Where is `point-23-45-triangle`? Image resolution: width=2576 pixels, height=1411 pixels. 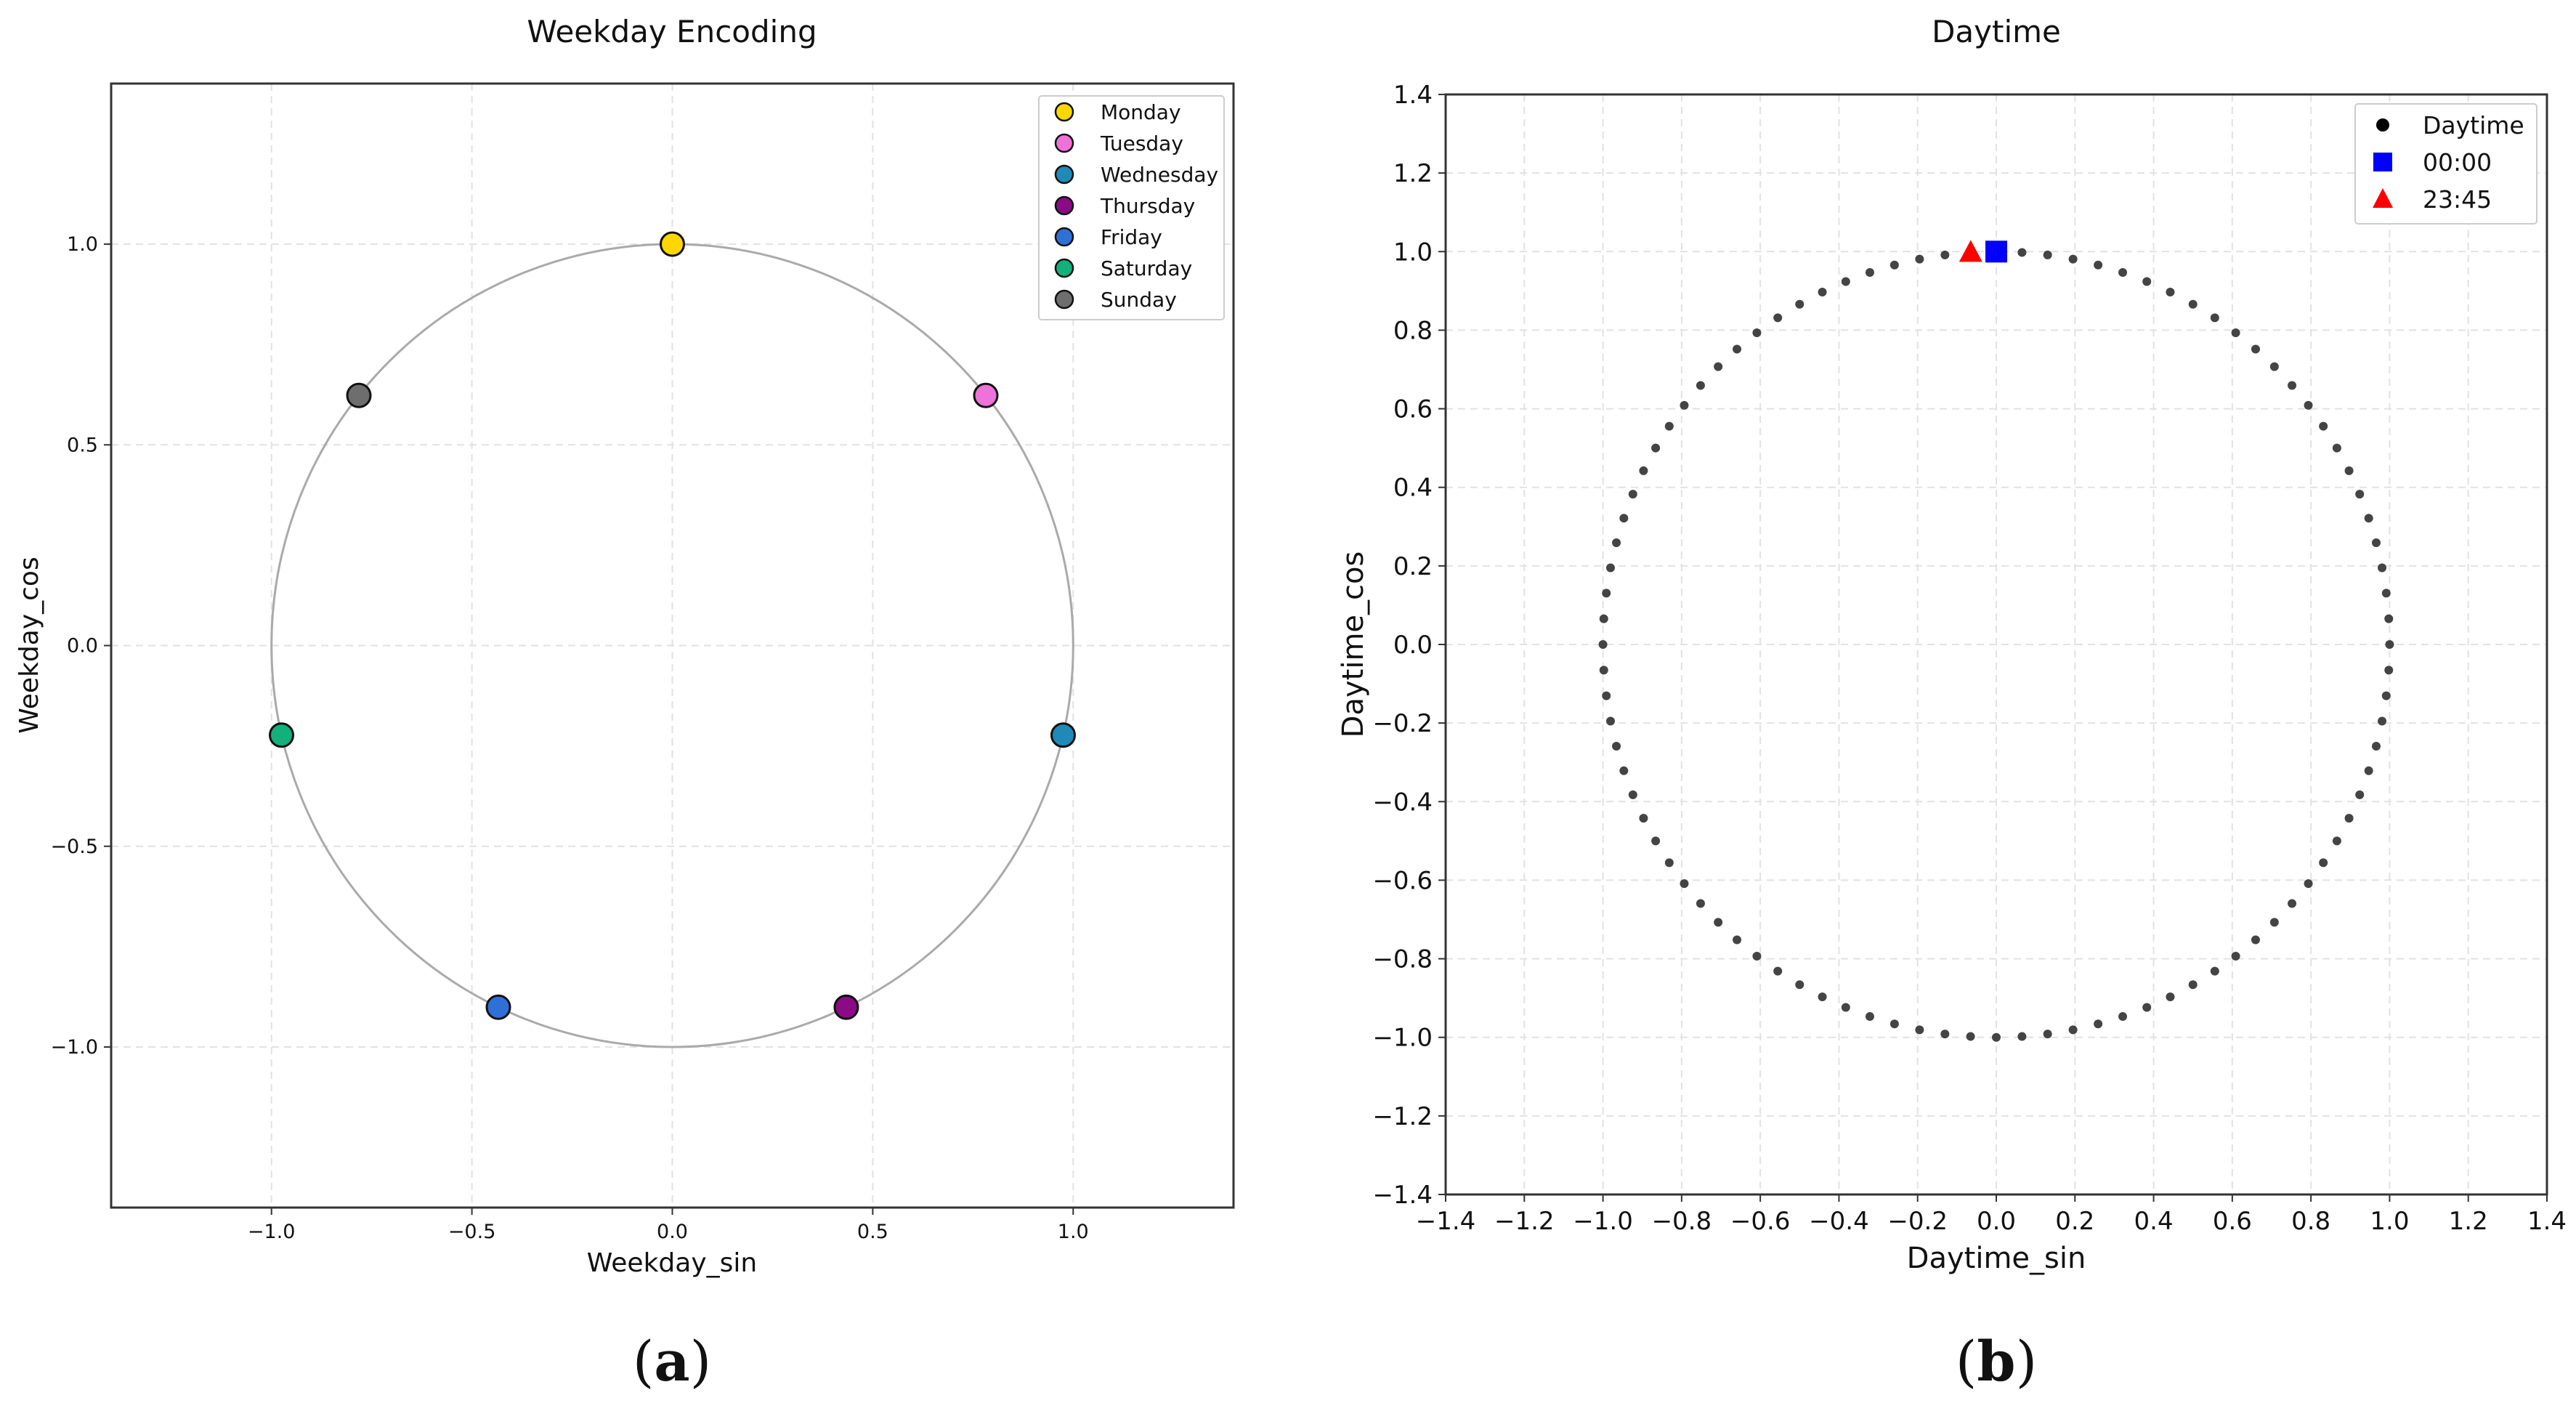 point-23-45-triangle is located at coordinates (1970, 251).